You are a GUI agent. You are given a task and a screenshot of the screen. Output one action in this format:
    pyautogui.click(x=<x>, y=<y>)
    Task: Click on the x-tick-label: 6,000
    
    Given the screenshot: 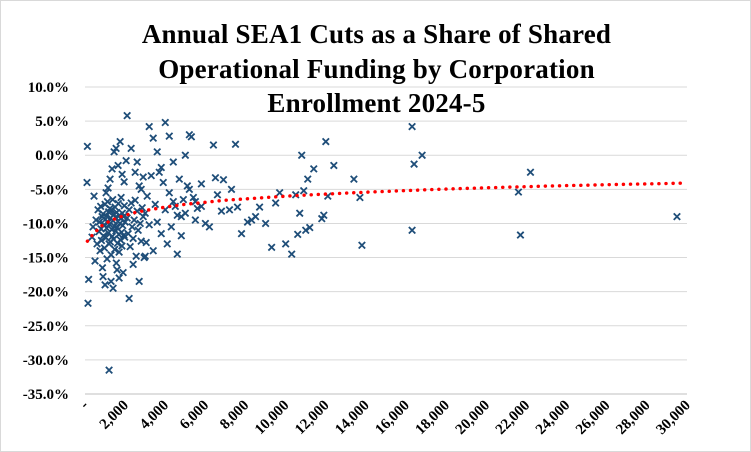 What is the action you would take?
    pyautogui.click(x=194, y=415)
    